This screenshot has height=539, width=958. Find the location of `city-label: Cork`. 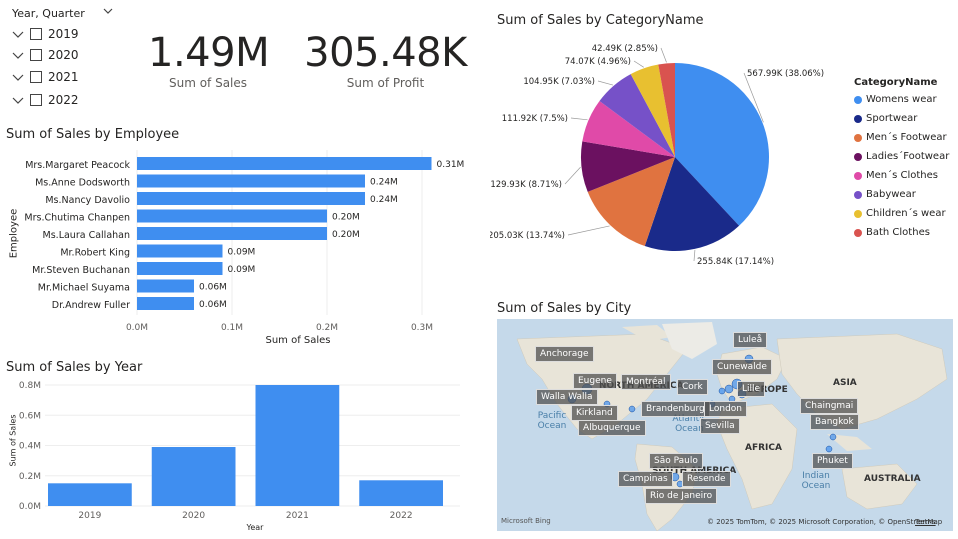

city-label: Cork is located at coordinates (692, 387).